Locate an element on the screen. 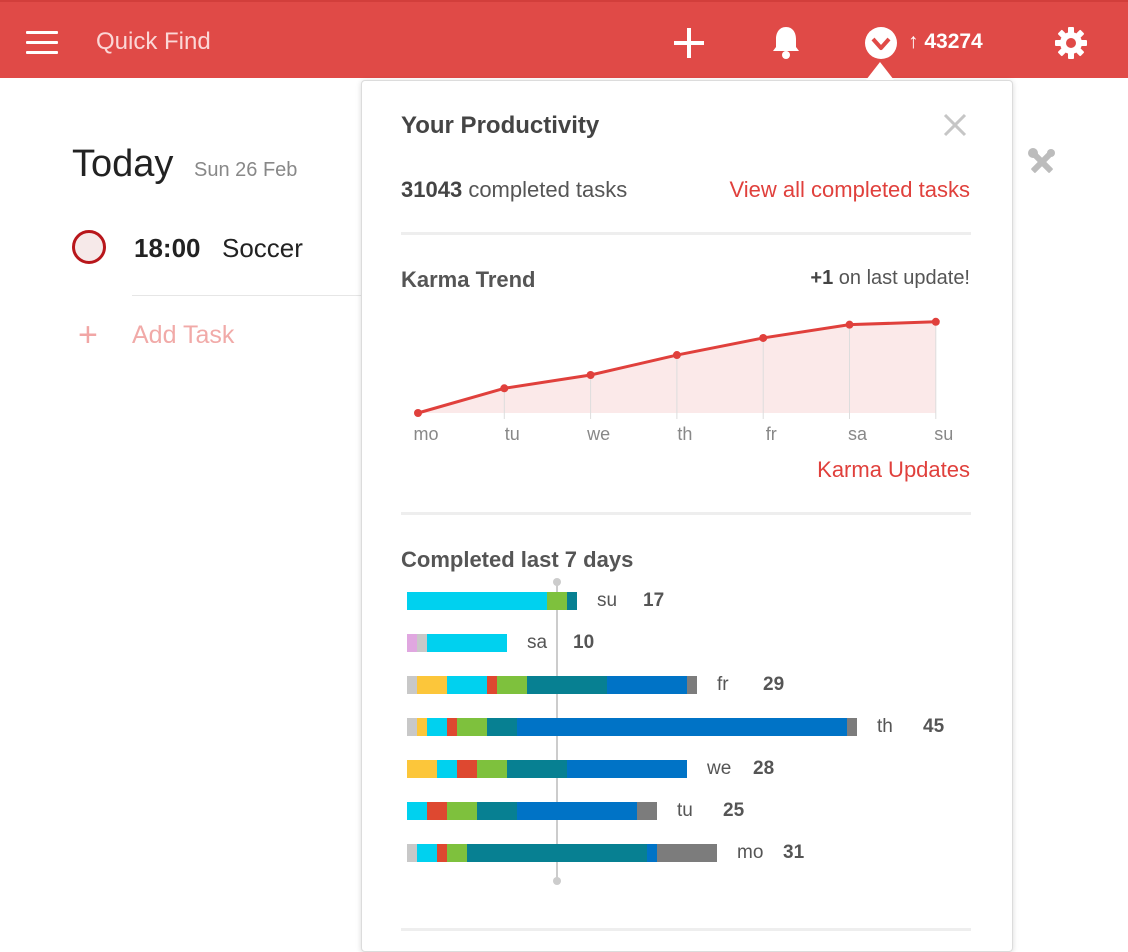  karma-trend-title: Karma Trend is located at coordinates (468, 279).